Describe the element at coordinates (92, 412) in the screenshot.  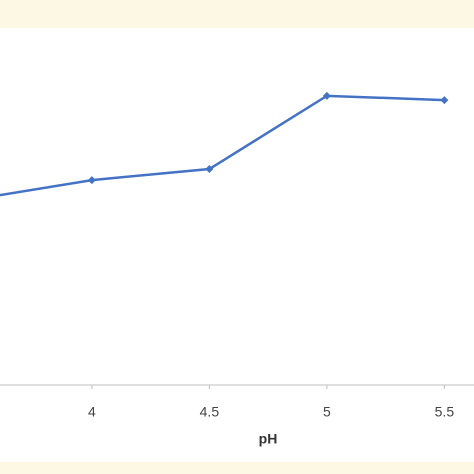
I see `x-tick-label: 4` at that location.